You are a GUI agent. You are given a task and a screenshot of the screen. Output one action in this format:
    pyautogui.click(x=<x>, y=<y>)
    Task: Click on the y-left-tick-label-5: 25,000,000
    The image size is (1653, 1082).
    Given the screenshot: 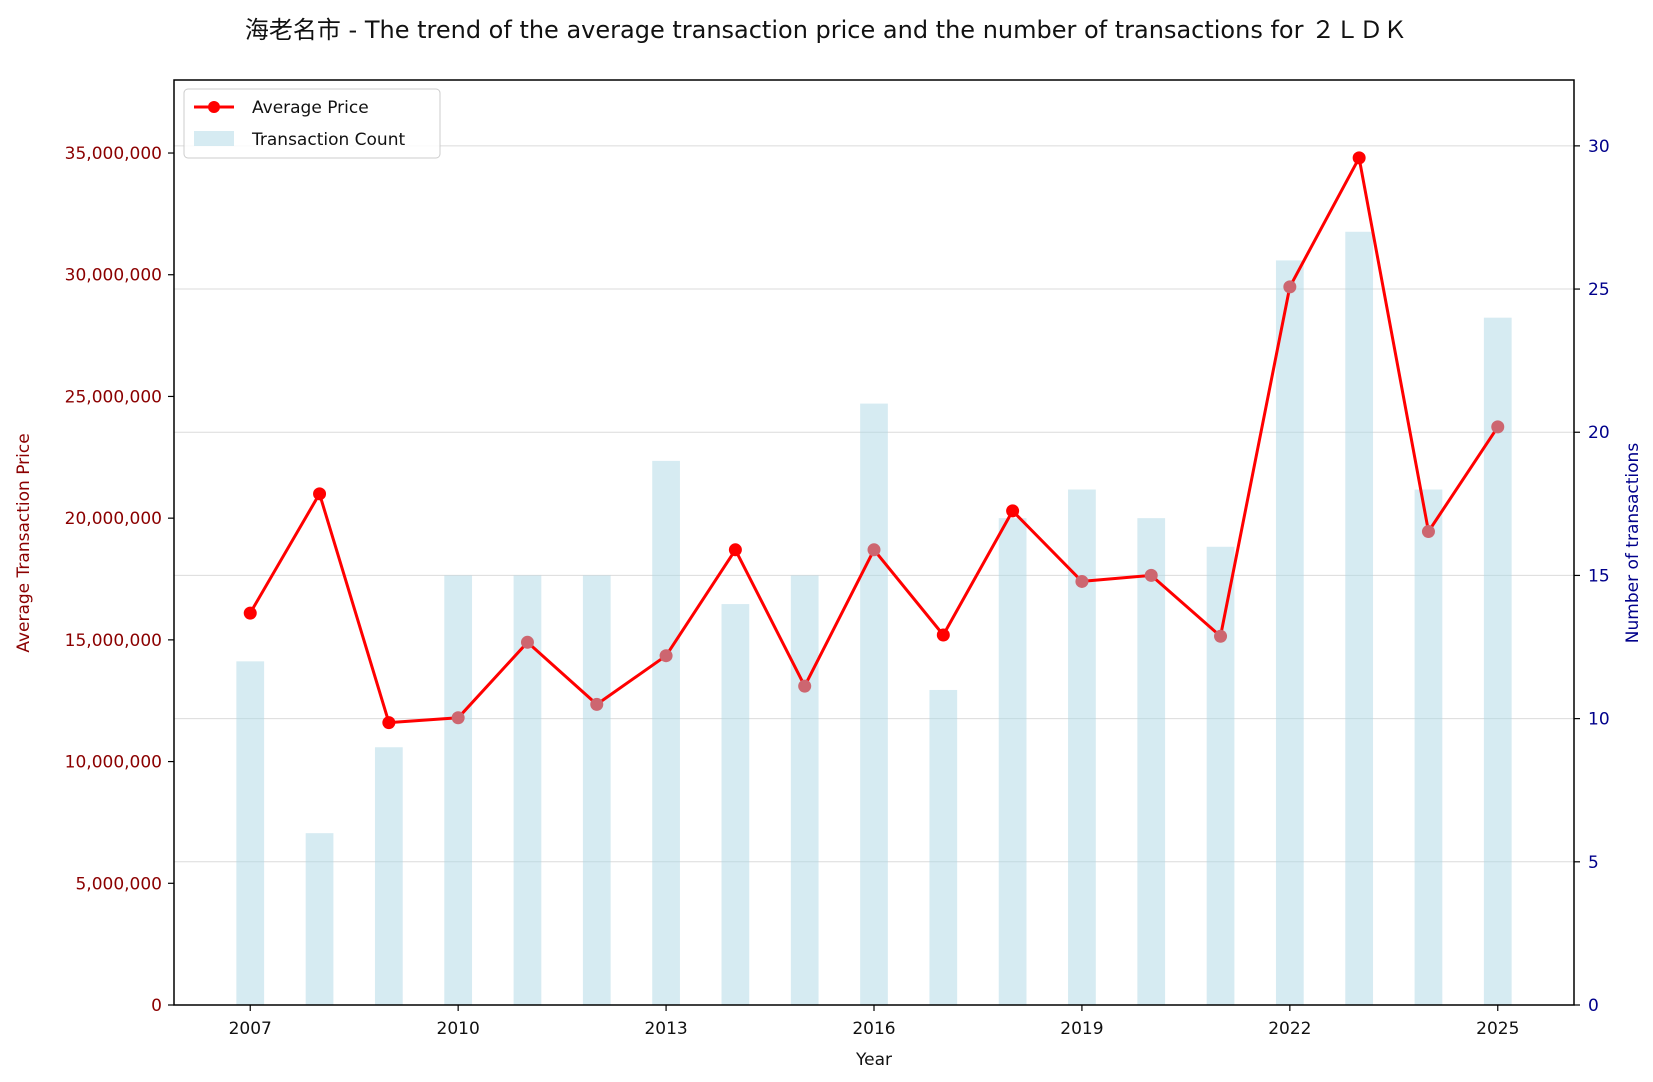 What is the action you would take?
    pyautogui.click(x=113, y=397)
    